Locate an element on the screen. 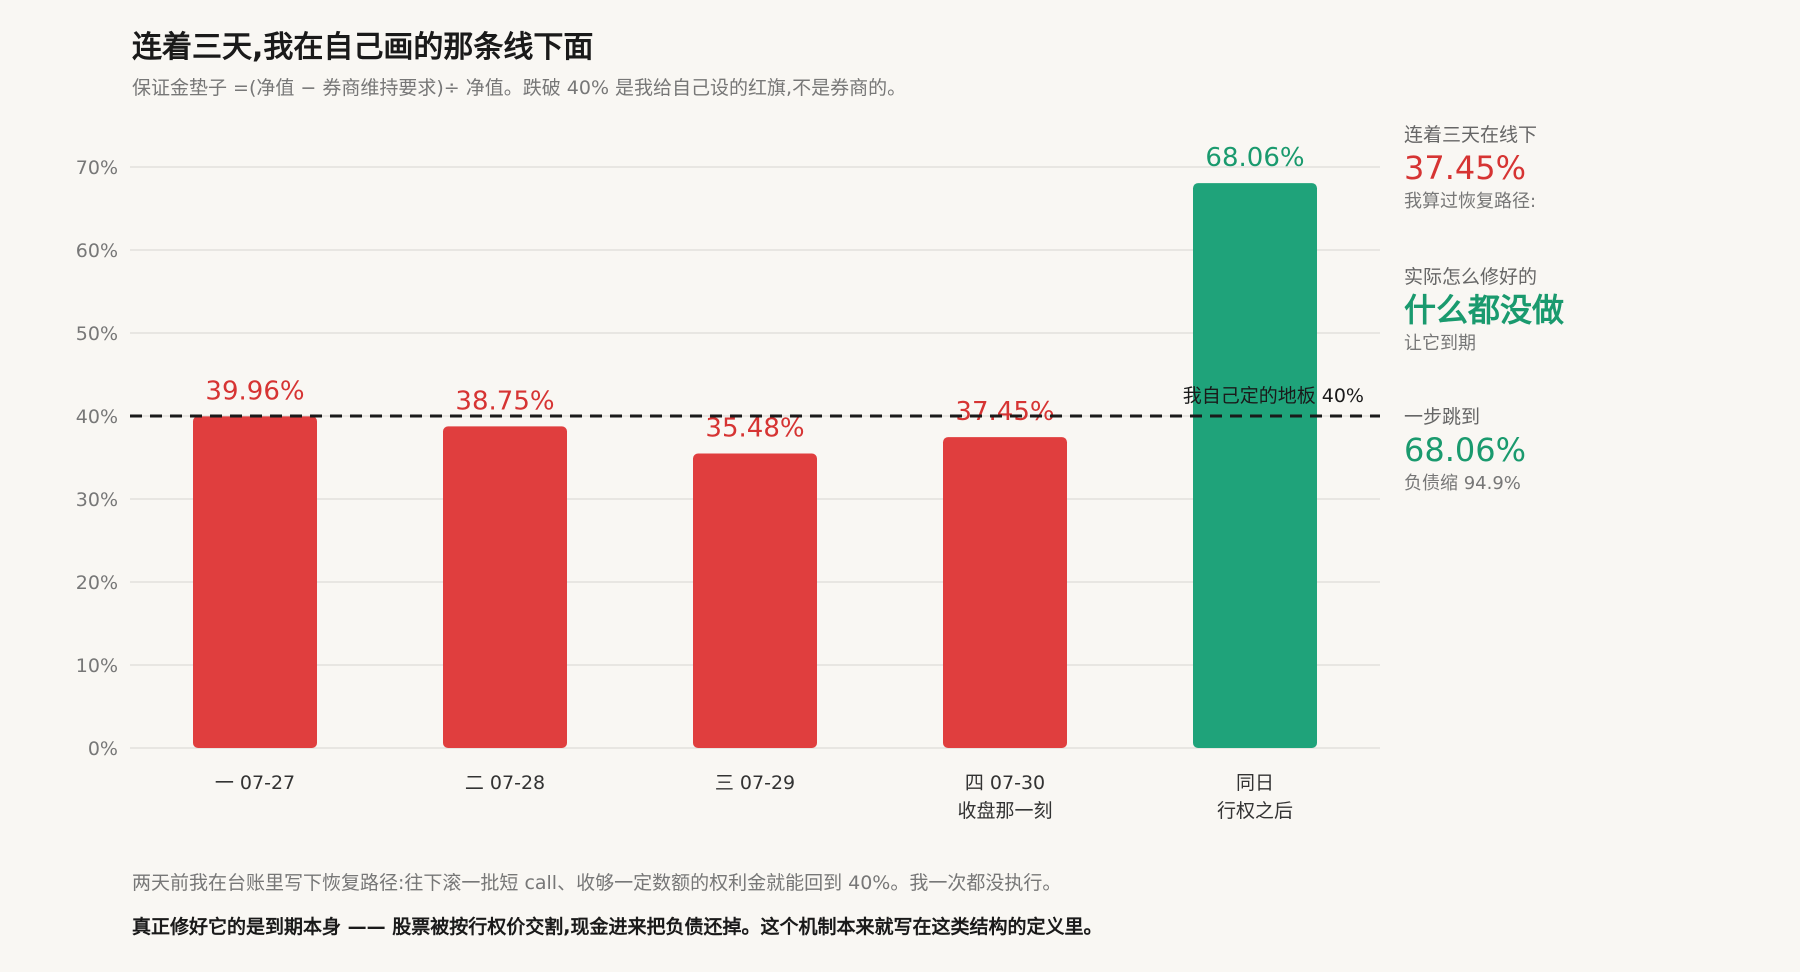 This screenshot has width=1800, height=972. side-note-debt-shrink: 负债缩 94.9% is located at coordinates (1462, 483).